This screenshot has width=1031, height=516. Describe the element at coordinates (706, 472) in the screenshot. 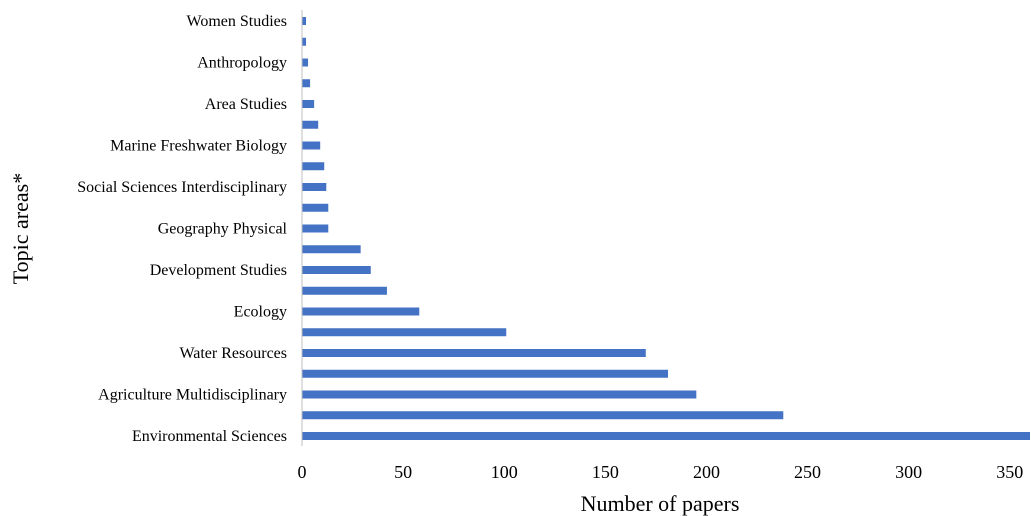

I see `x-tick-label: 200` at that location.